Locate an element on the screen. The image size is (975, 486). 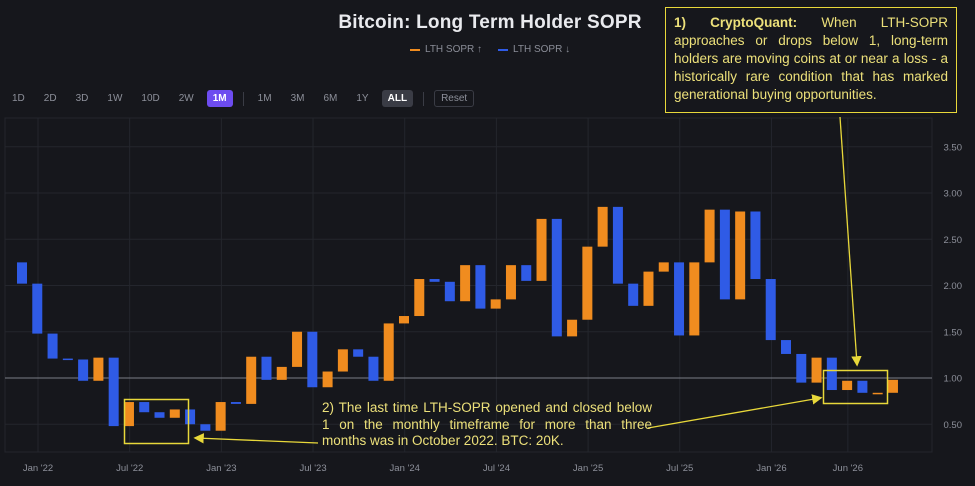
arrow-to-2026-box is located at coordinates (850, 241).